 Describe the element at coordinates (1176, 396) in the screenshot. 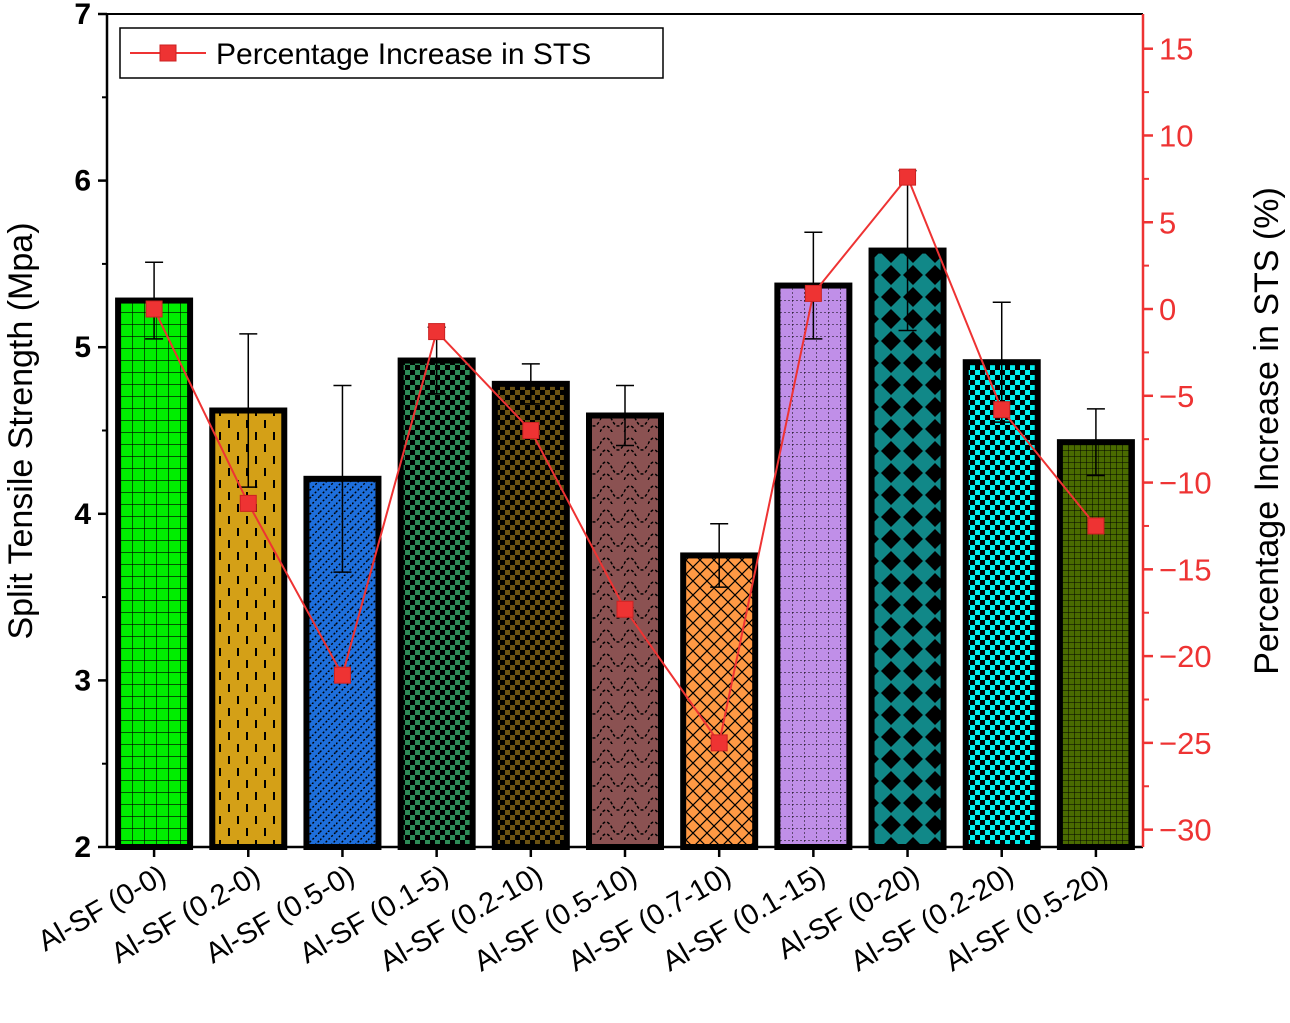

I see `y2-tick-label: −5` at that location.